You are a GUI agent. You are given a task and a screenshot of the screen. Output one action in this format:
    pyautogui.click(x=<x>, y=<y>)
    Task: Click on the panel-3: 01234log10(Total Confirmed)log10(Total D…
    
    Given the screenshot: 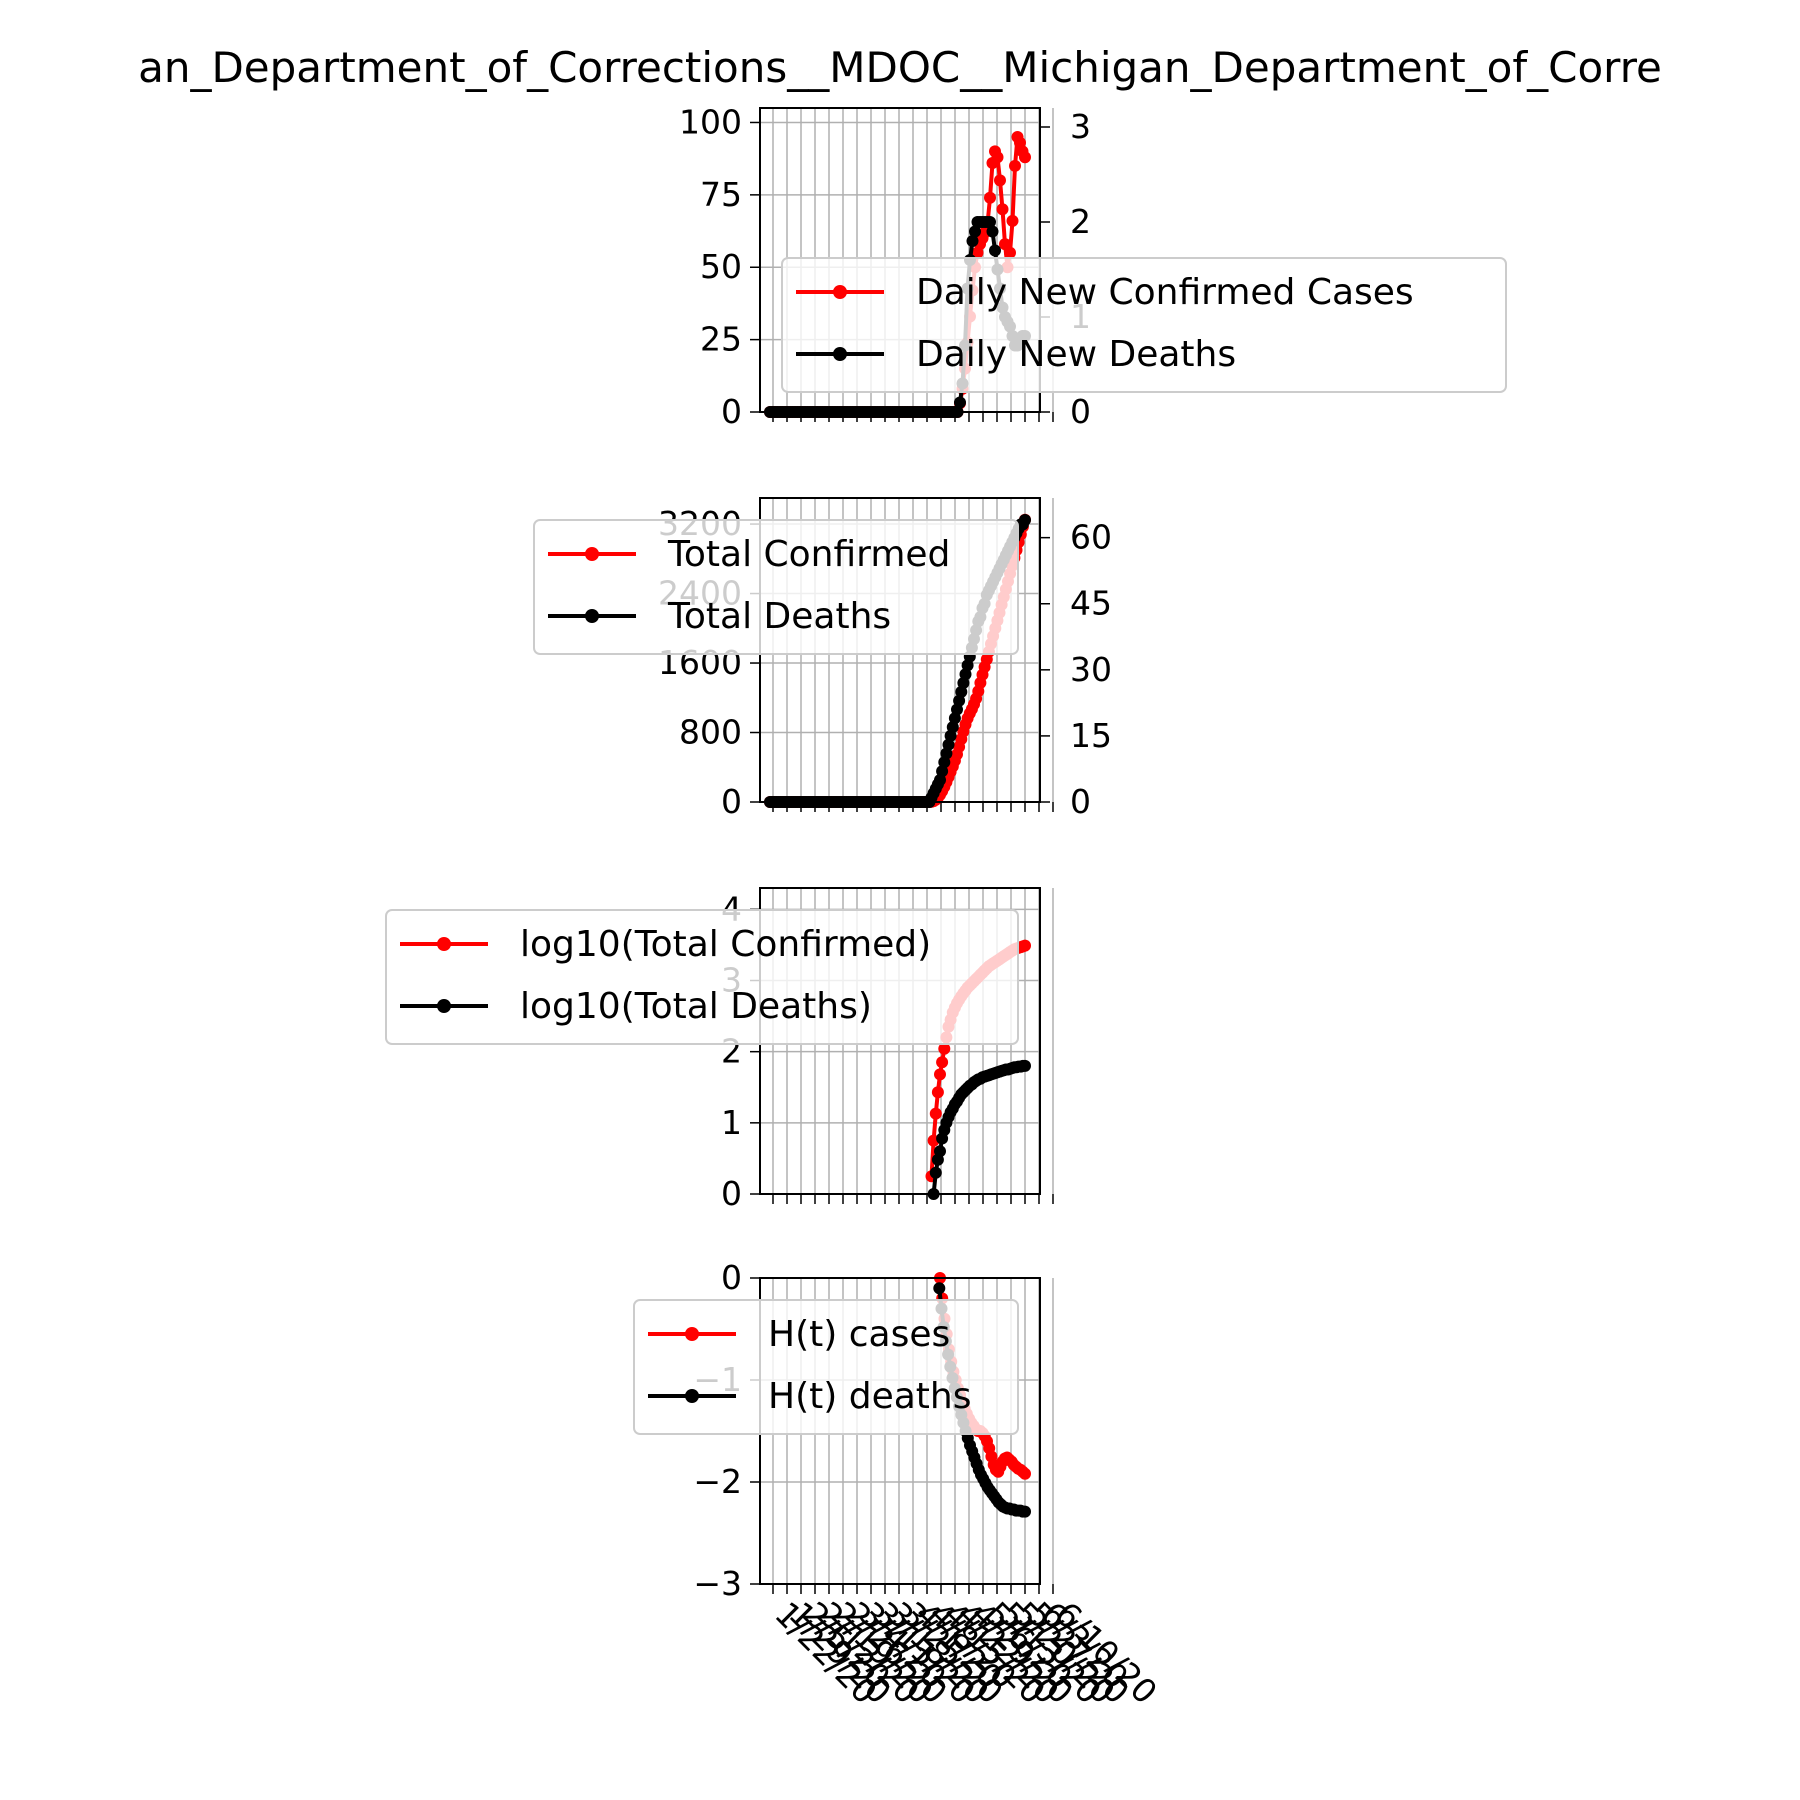 What is the action you would take?
    pyautogui.click(x=719, y=1050)
    